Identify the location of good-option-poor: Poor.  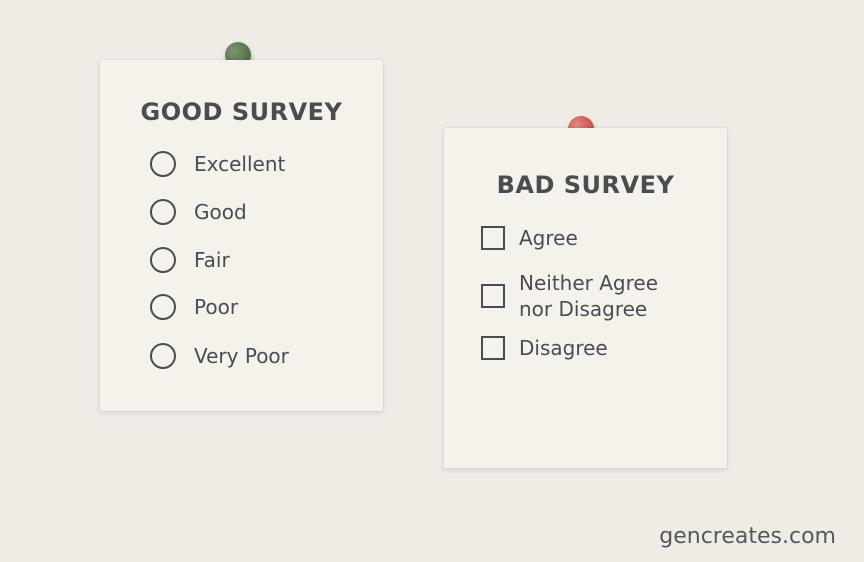
(194, 307).